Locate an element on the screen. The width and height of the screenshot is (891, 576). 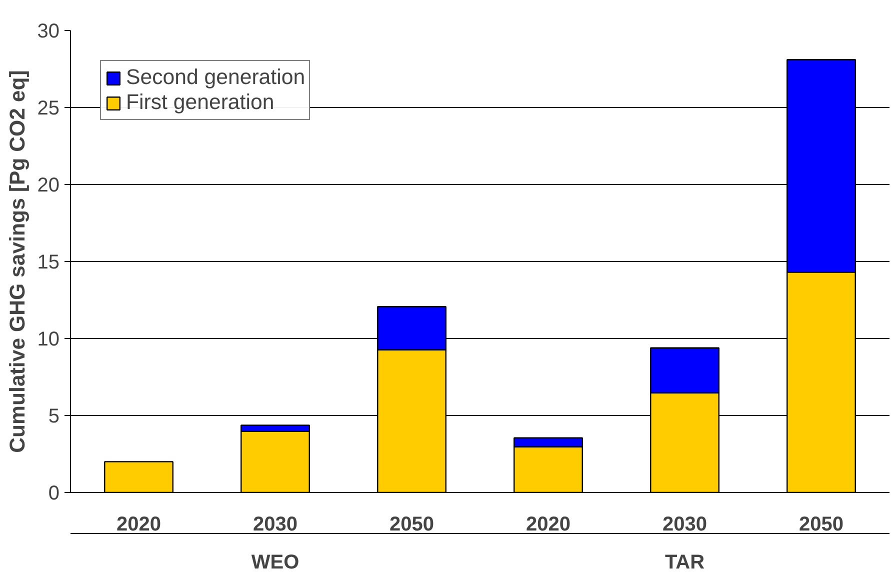
legend-label: Second generation is located at coordinates (216, 77).